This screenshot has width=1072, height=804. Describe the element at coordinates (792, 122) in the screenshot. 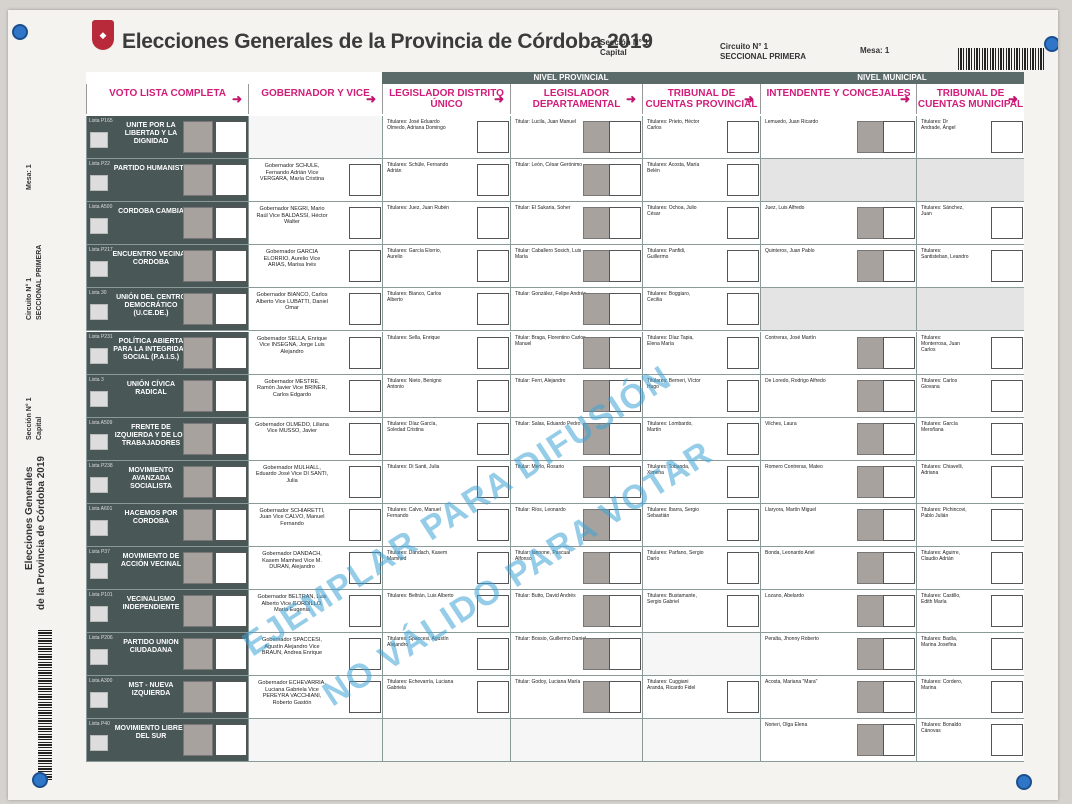

I see `candidate-list-text: Lemuedo, Juan Ricardo` at that location.